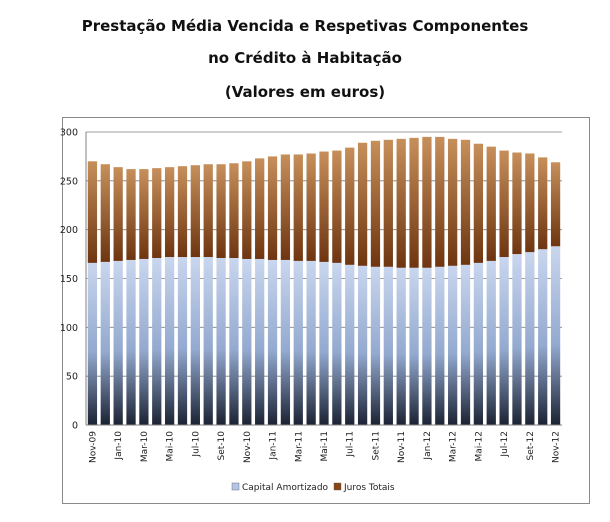 This screenshot has height=522, width=610. Describe the element at coordinates (145, 446) in the screenshot. I see `x-tick-label: Mar-10` at that location.